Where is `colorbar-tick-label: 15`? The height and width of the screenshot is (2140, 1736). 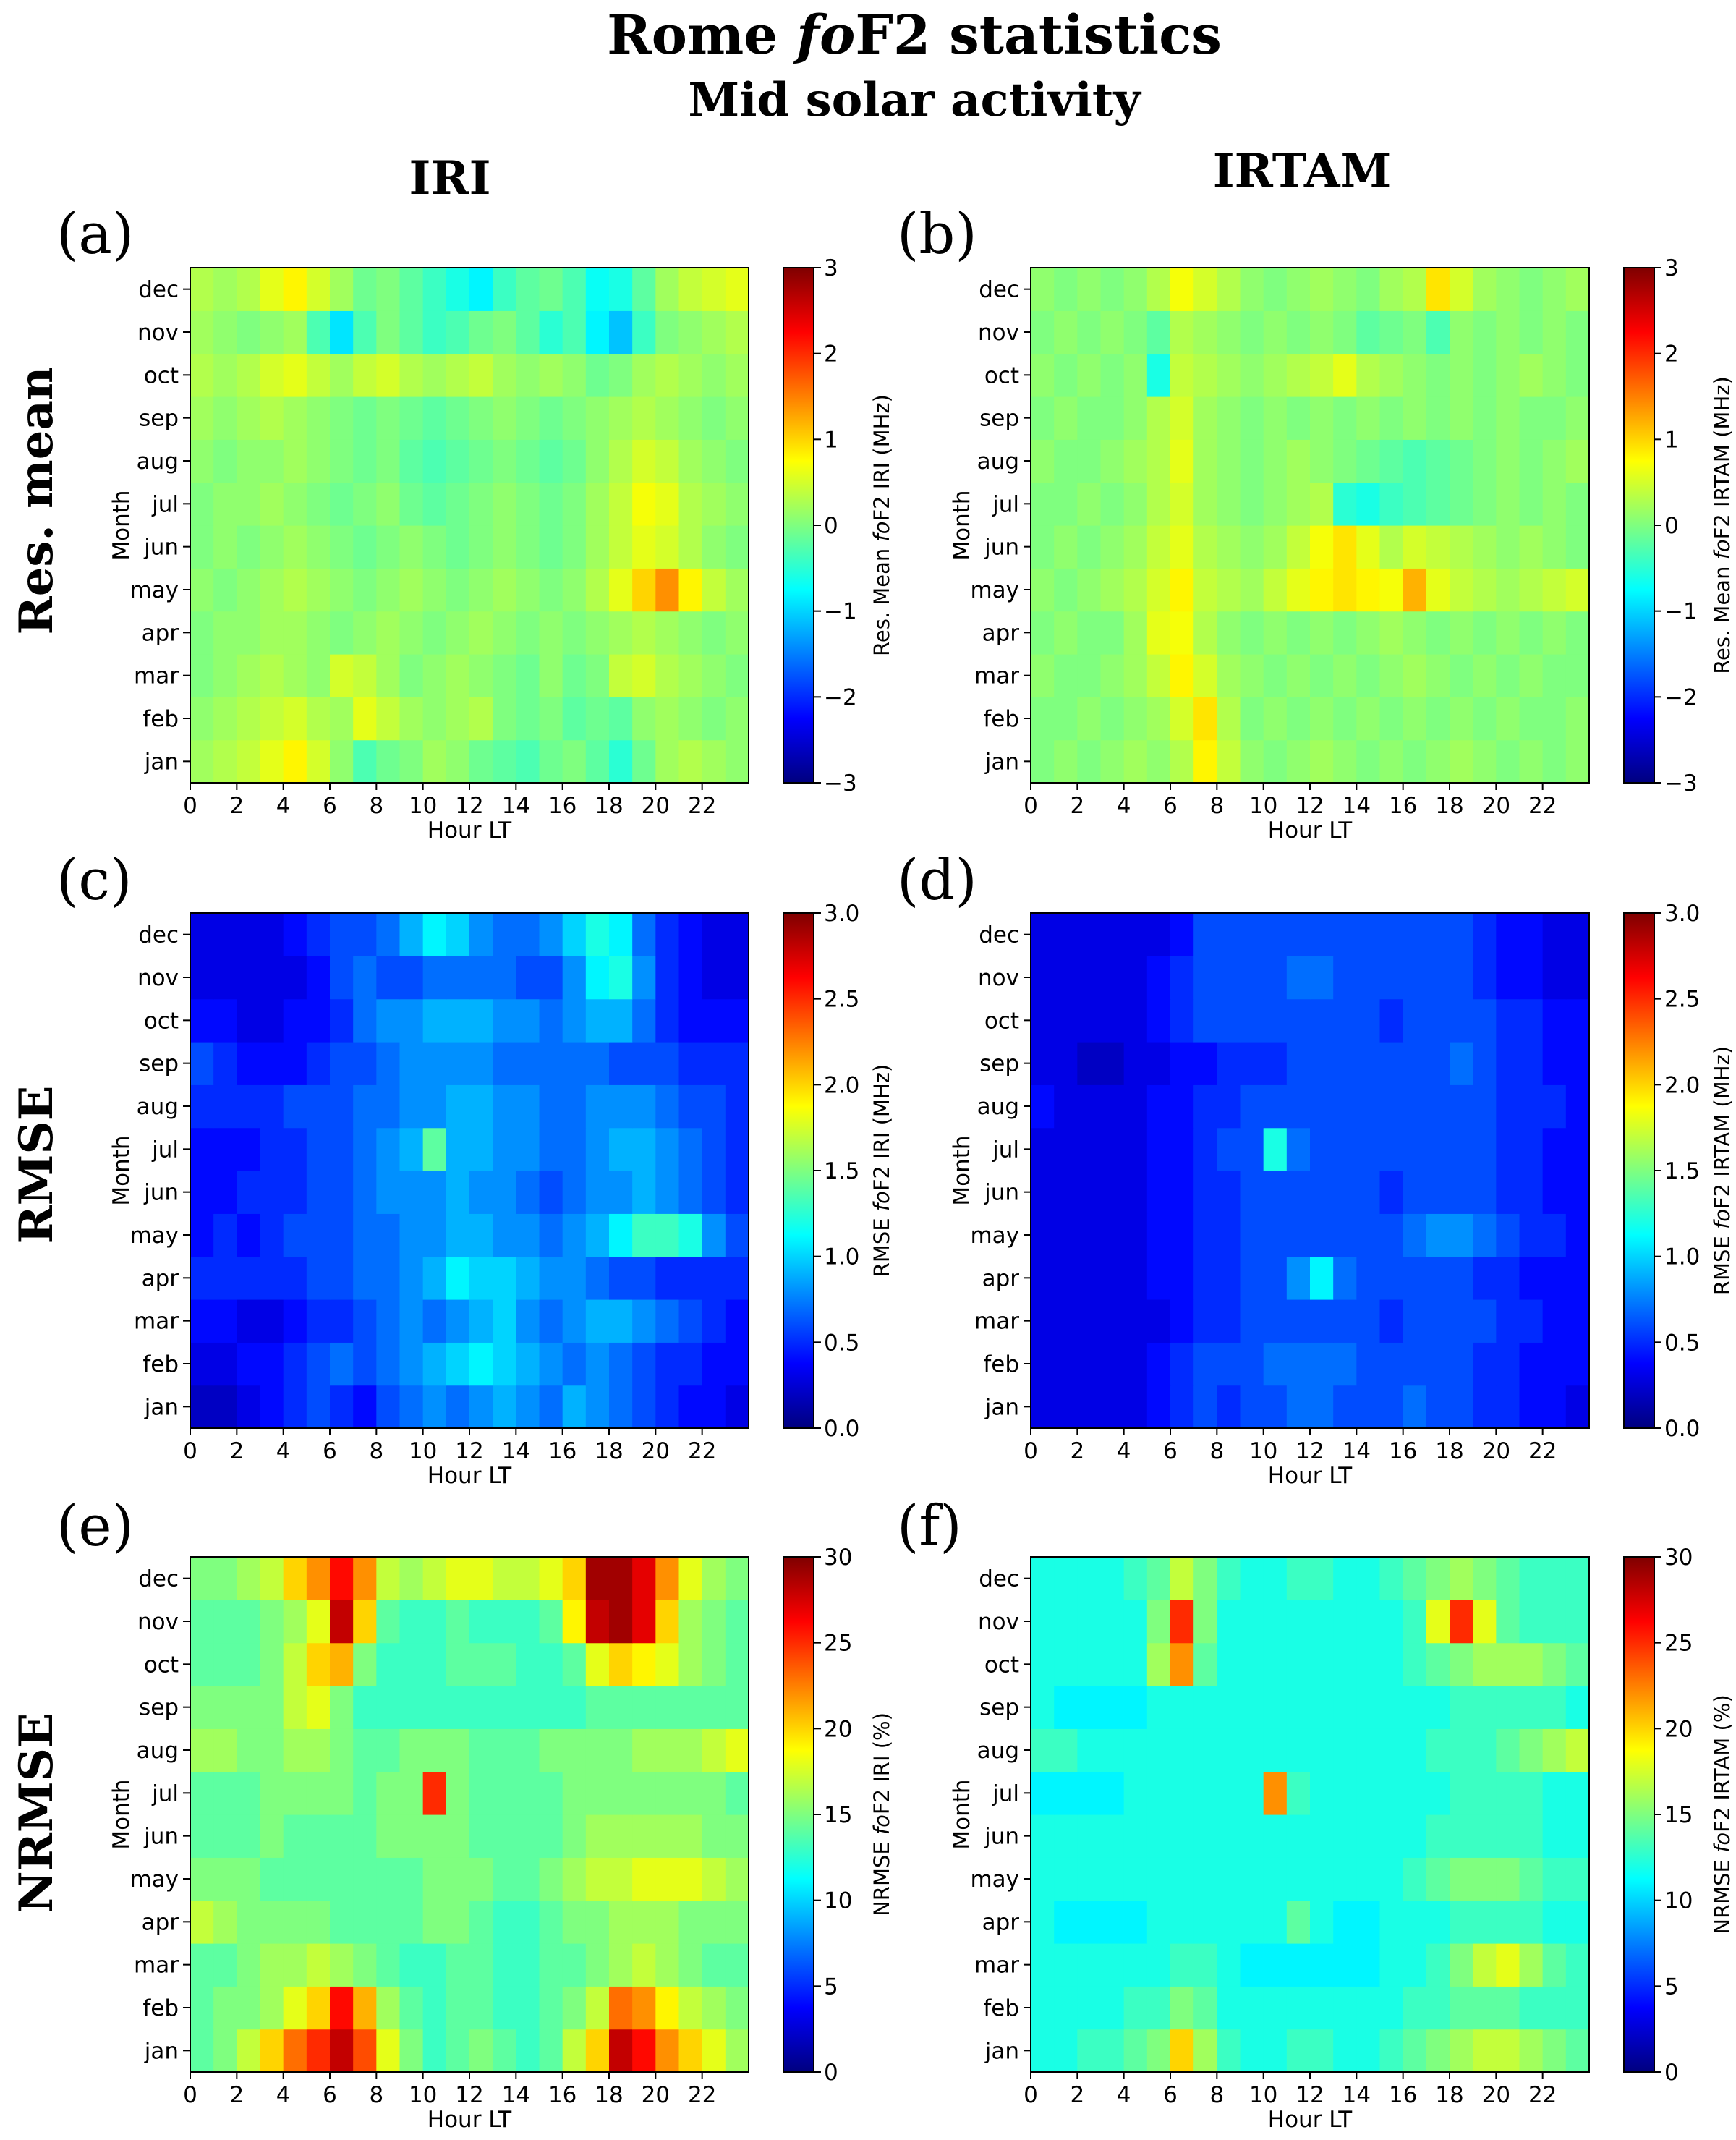 colorbar-tick-label: 15 is located at coordinates (1678, 1815).